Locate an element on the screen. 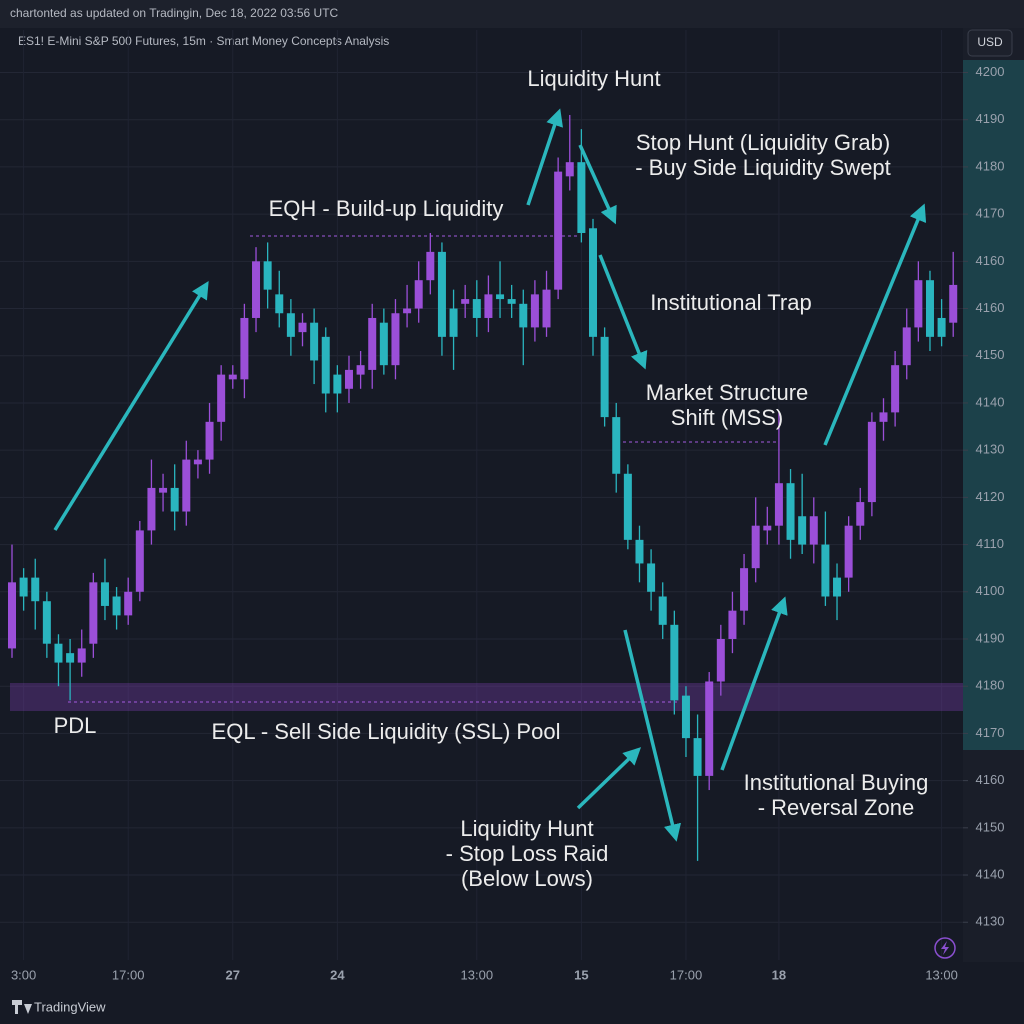 This screenshot has width=1024, height=1024. annotation: - Buy Side Liquidity Swept is located at coordinates (763, 167).